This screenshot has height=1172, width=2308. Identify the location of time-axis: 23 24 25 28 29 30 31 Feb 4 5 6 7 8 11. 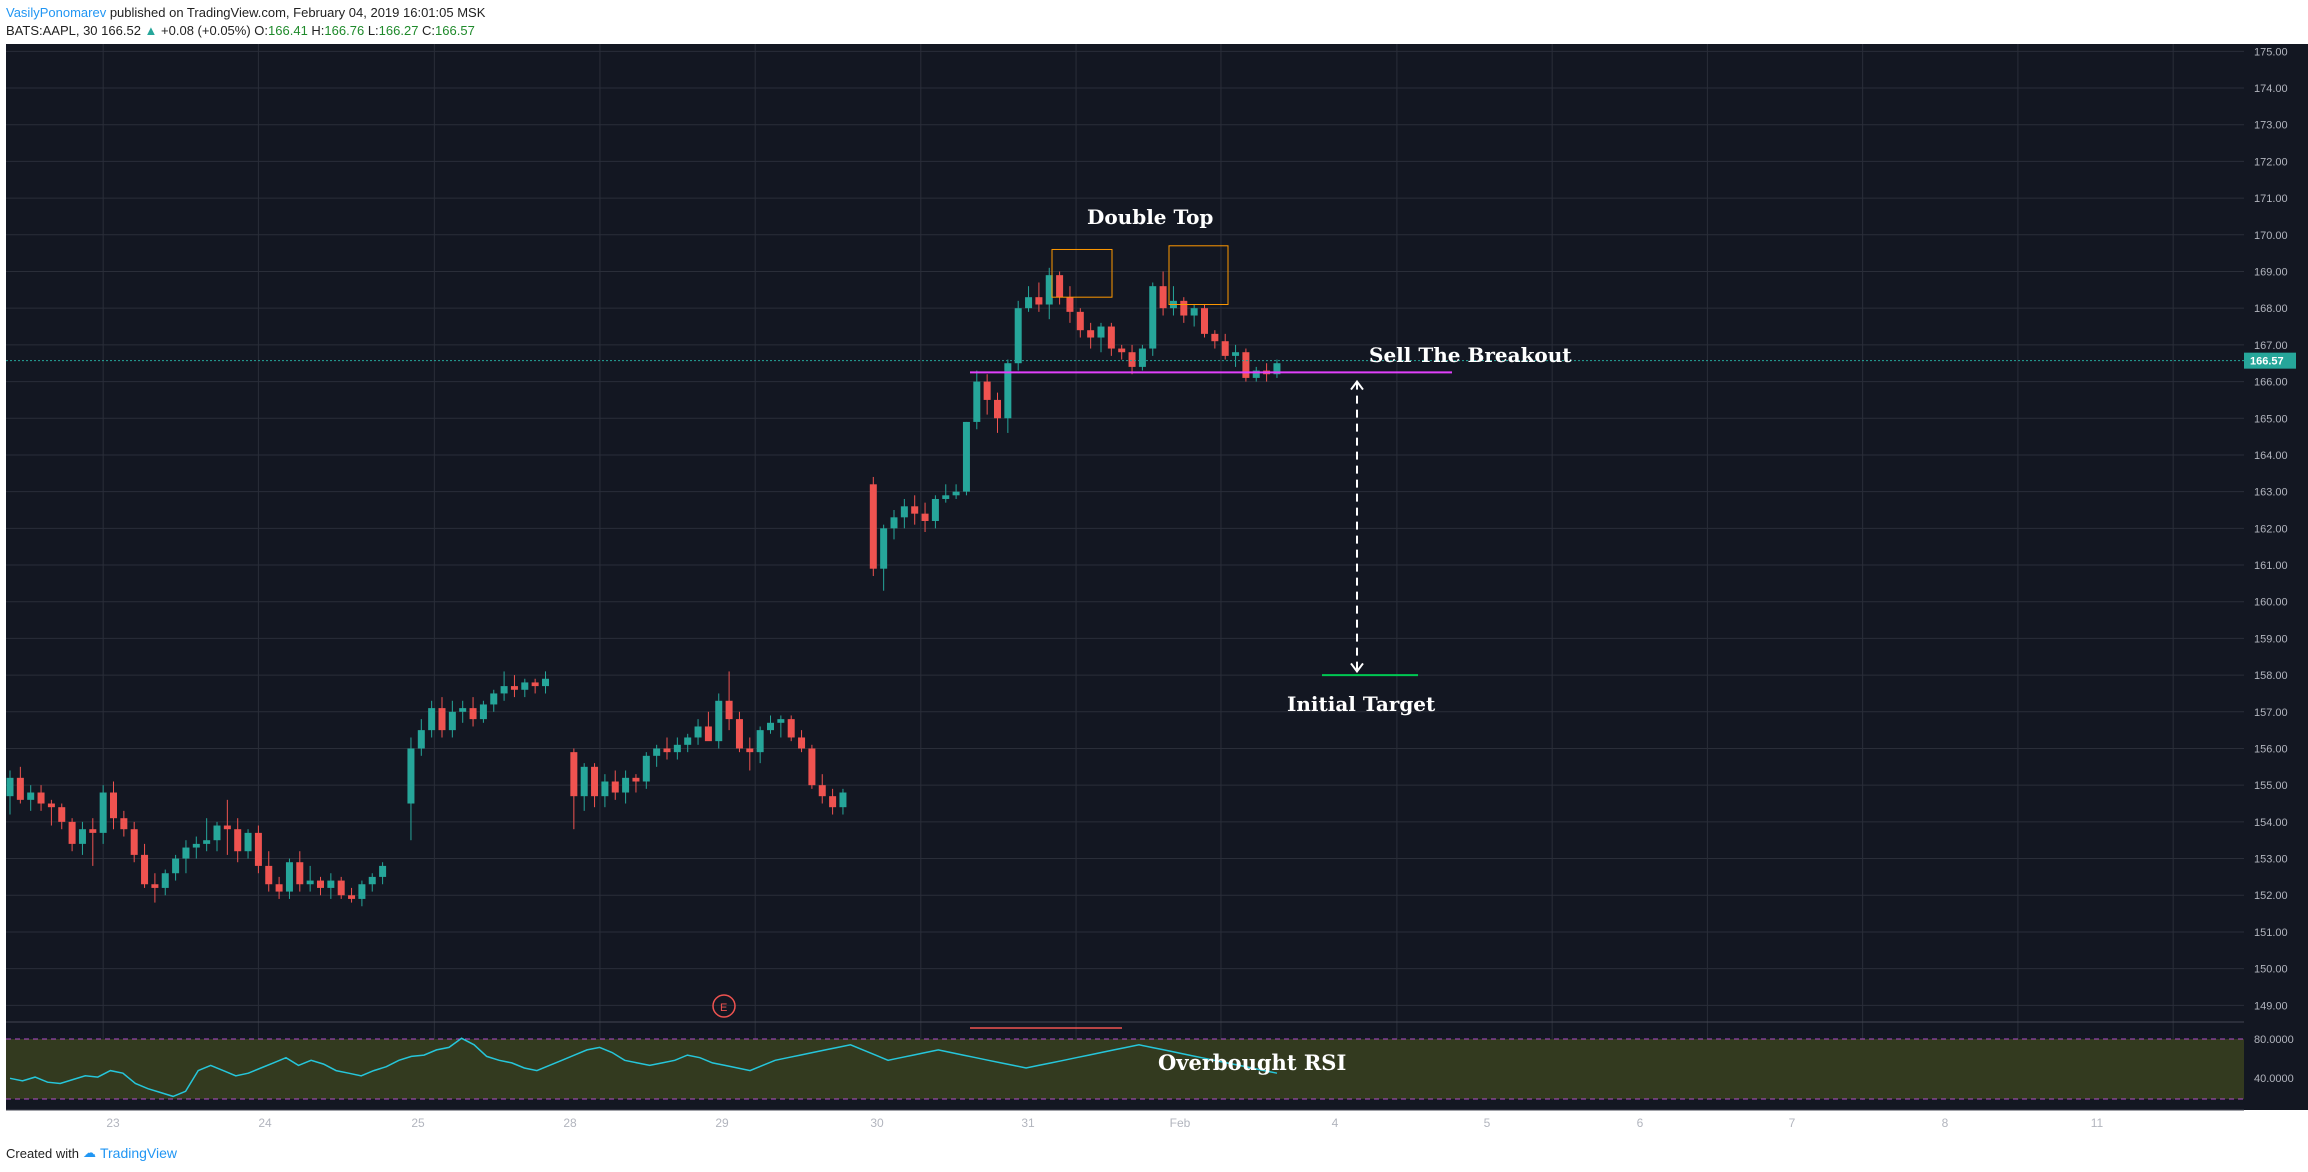
(1125, 1119).